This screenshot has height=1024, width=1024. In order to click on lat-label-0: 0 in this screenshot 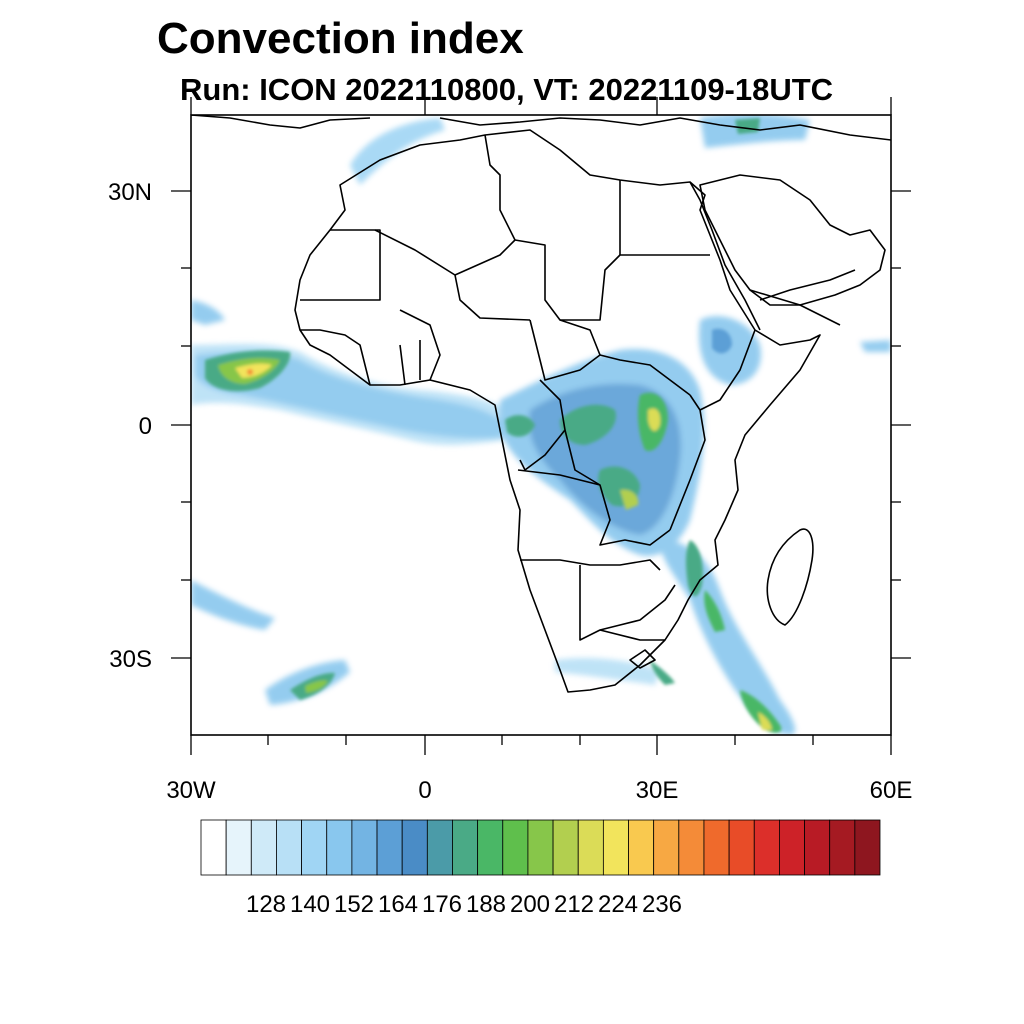, I will do `click(145, 426)`.